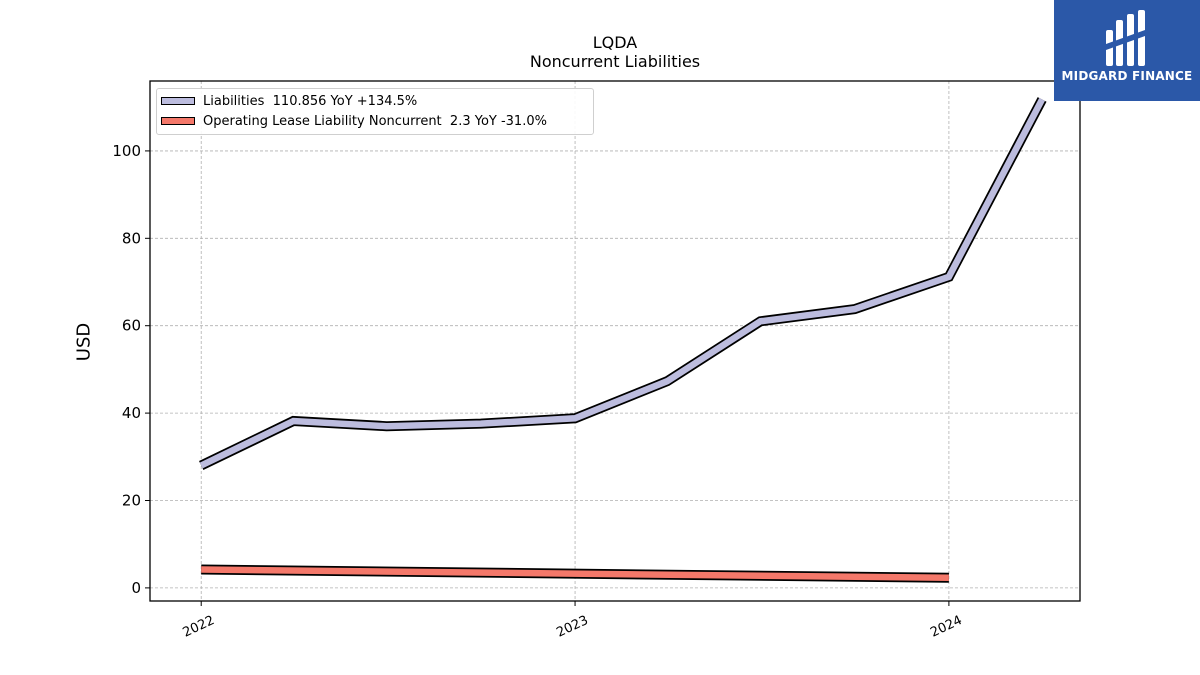 This screenshot has height=675, width=1200. I want to click on brand-logo: MIDGARD FINANCE, so click(1127, 50).